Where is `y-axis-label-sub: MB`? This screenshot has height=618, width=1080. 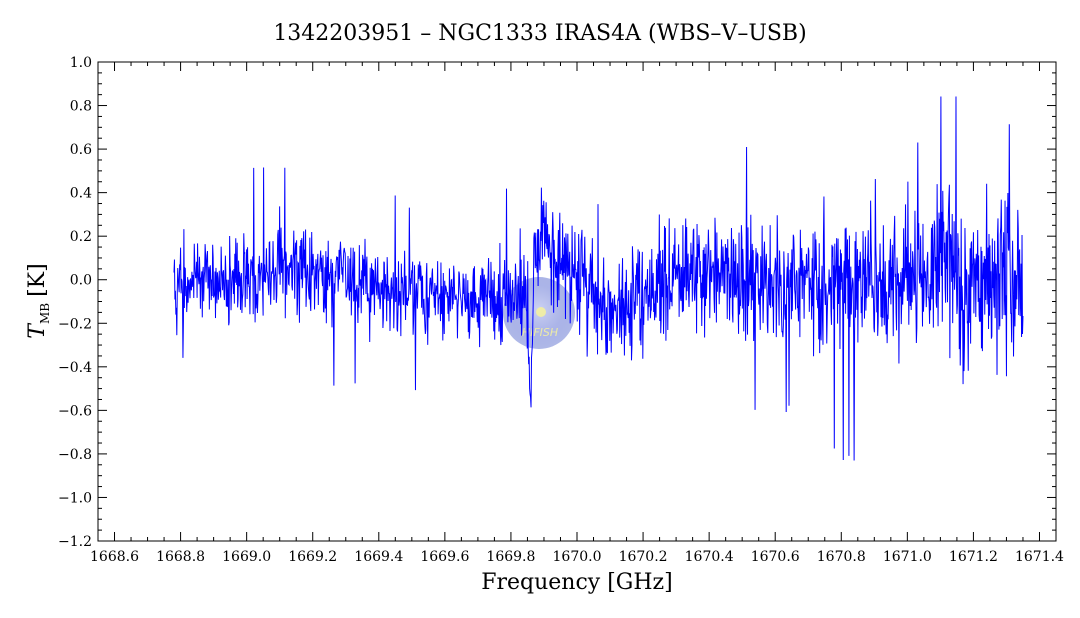
y-axis-label-sub: MB is located at coordinates (45, 313).